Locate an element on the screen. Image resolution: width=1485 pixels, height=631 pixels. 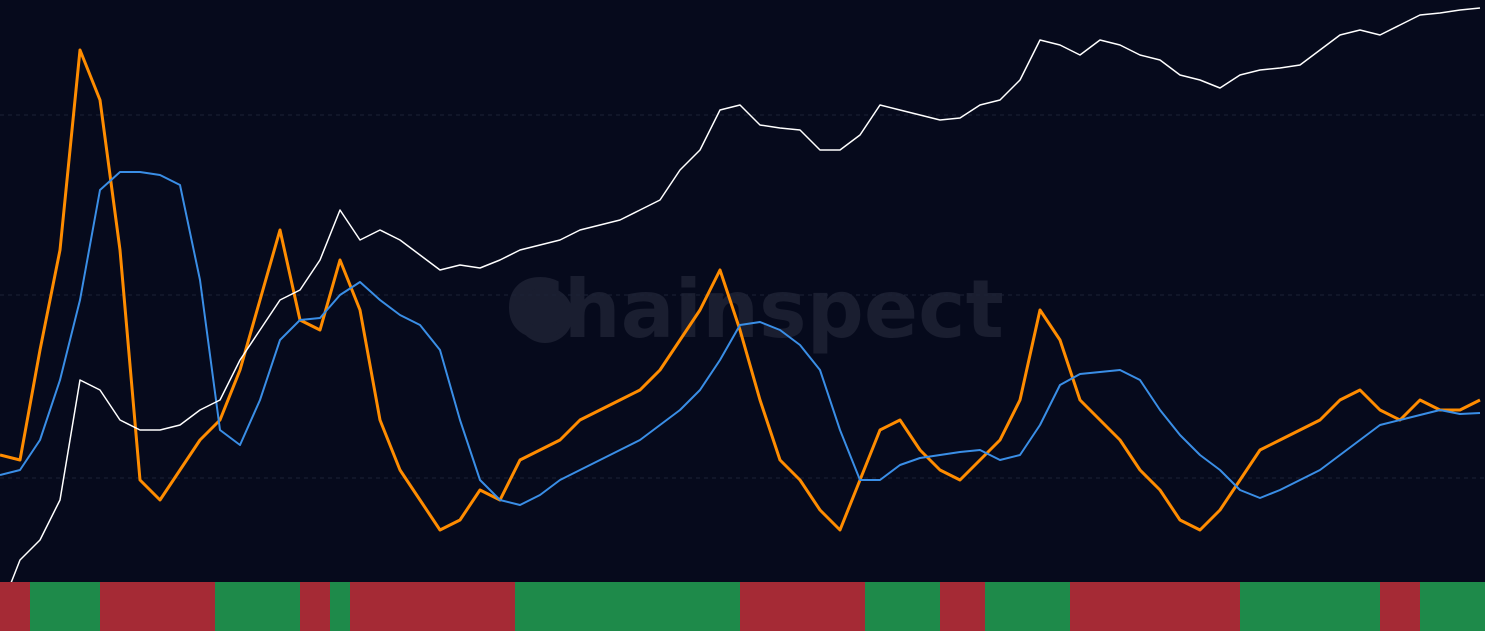
watermark: Chainspect is located at coordinates (754, 309).